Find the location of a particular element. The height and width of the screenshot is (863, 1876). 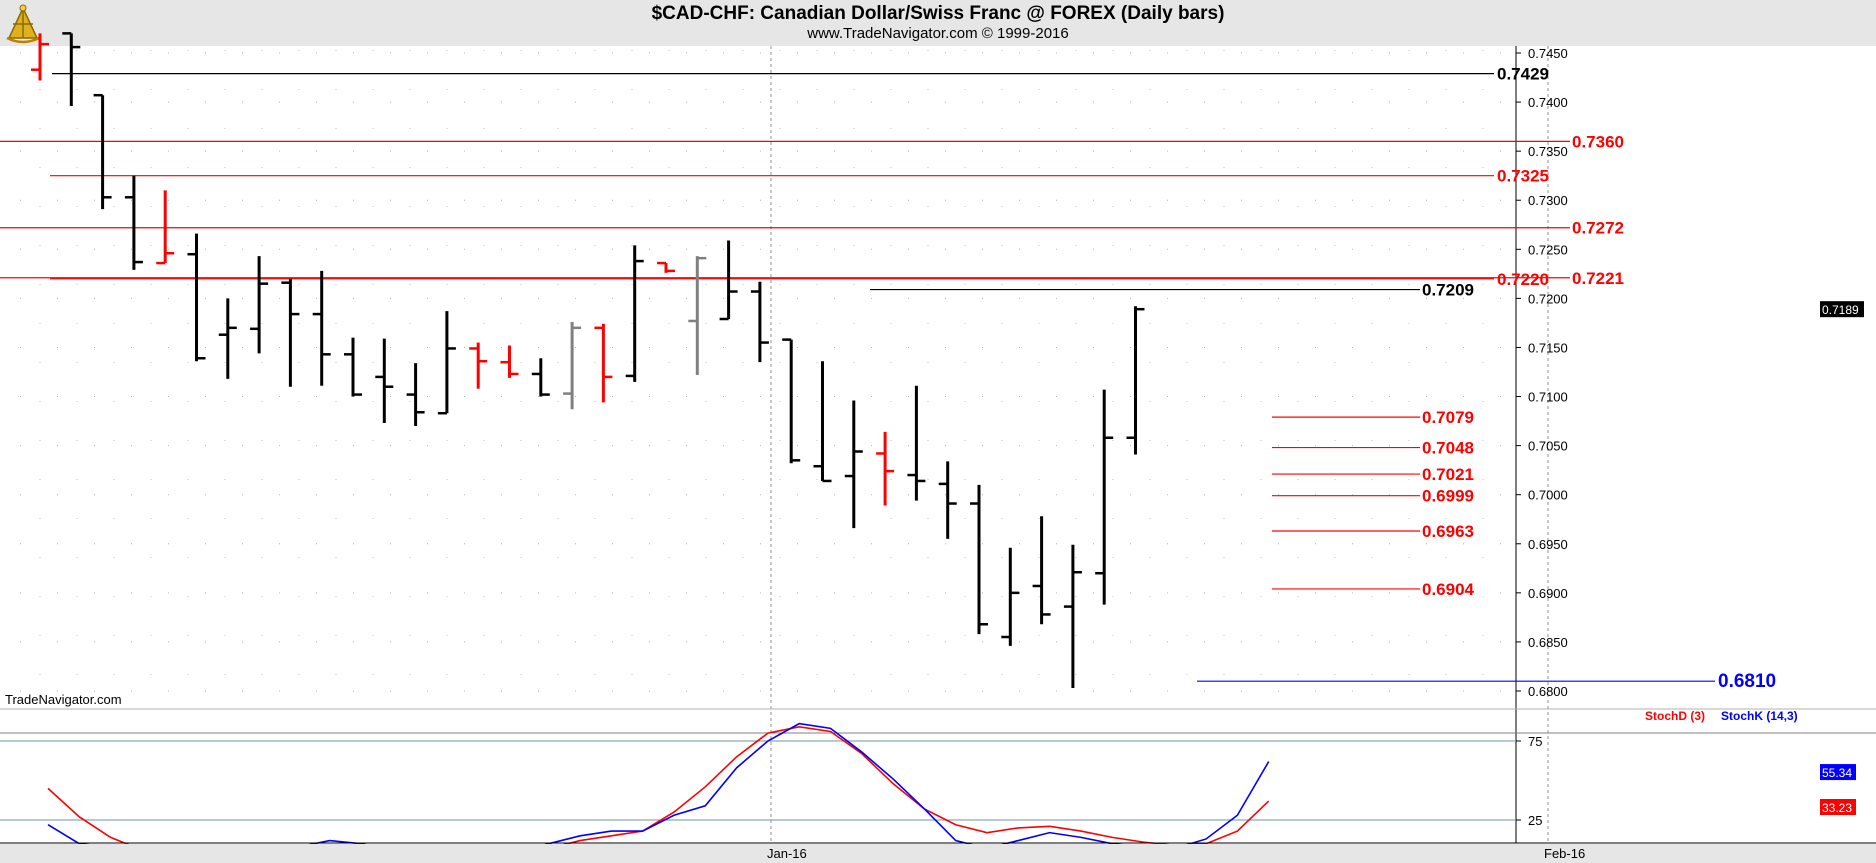

y-tick-label: 0.6800 is located at coordinates (1548, 691).